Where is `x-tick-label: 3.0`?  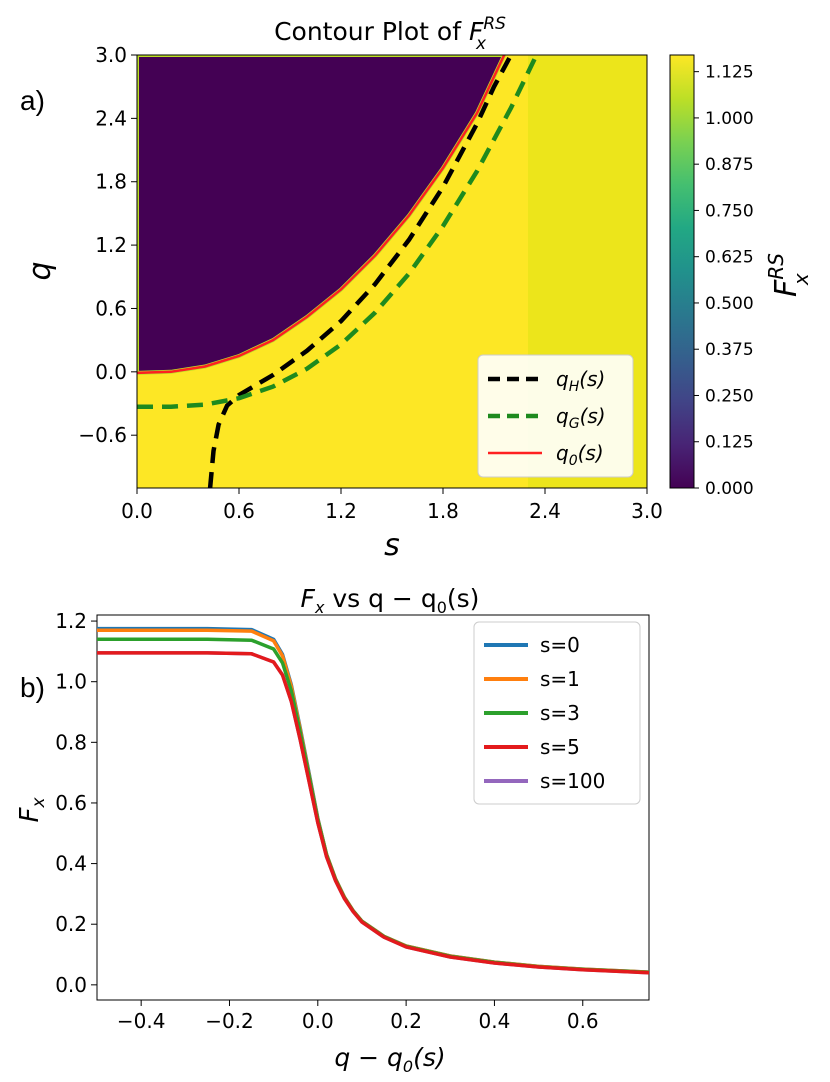 x-tick-label: 3.0 is located at coordinates (647, 511).